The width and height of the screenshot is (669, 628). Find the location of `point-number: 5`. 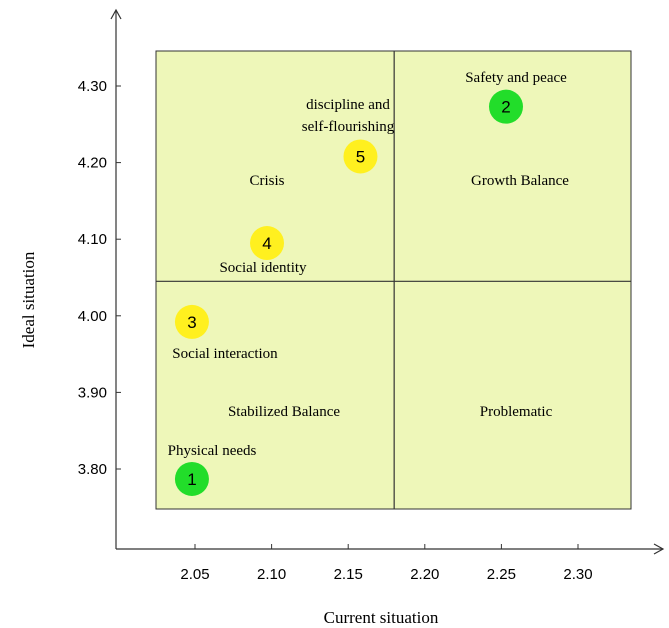

point-number: 5 is located at coordinates (360, 156).